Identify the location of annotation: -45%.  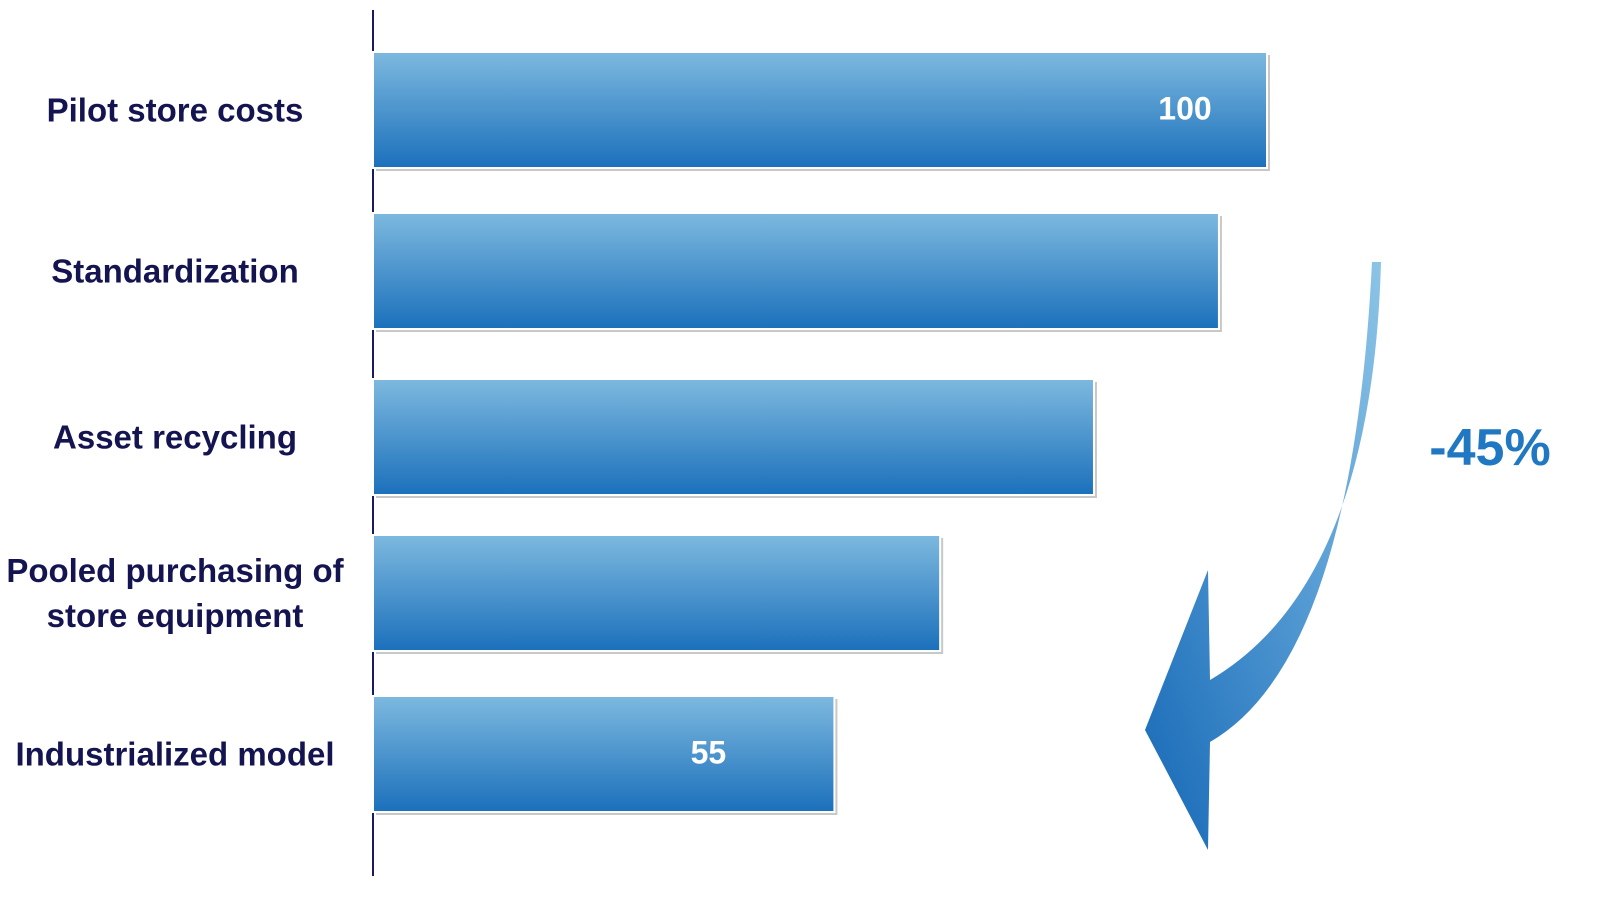
(1490, 448).